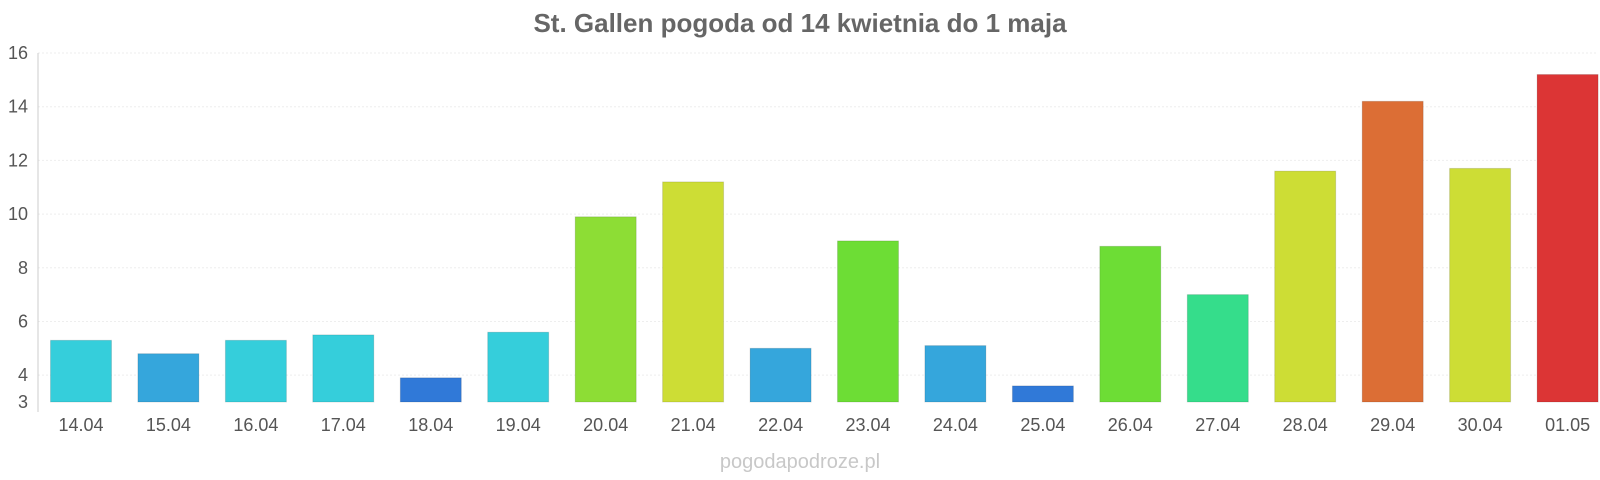 The height and width of the screenshot is (480, 1600). I want to click on y-tick-label: 8, so click(23, 268).